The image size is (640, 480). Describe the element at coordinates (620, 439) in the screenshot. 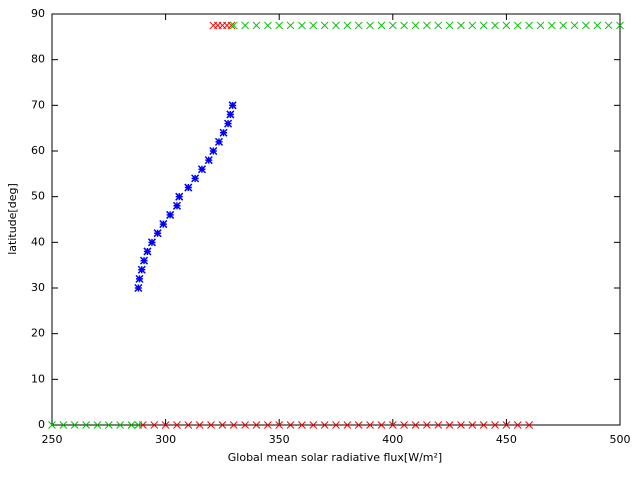

I see `x-tick-label: 500` at that location.